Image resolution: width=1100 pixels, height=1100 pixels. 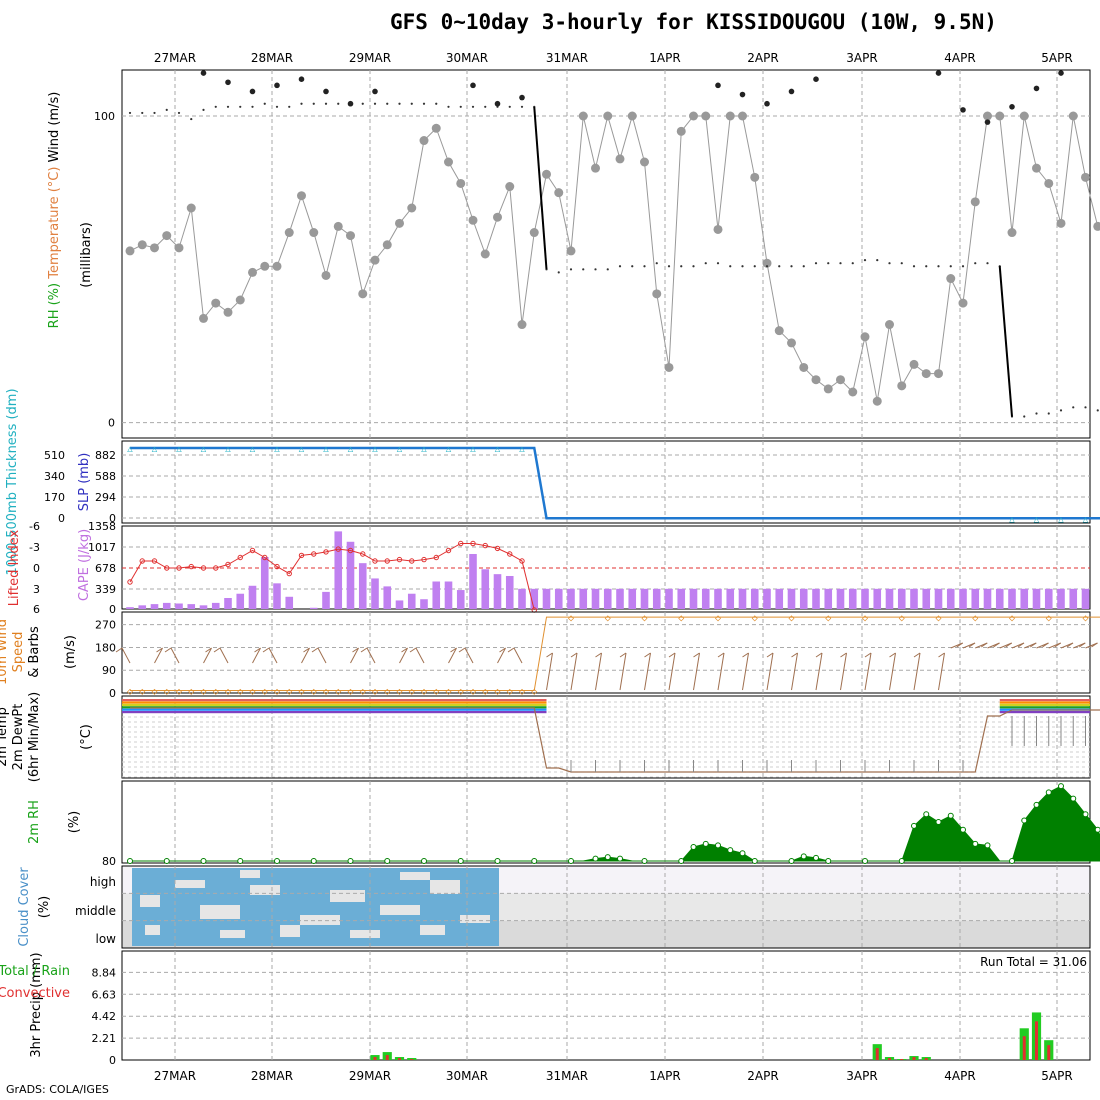 I want to click on date-label-top: 3APR, so click(x=861, y=58).